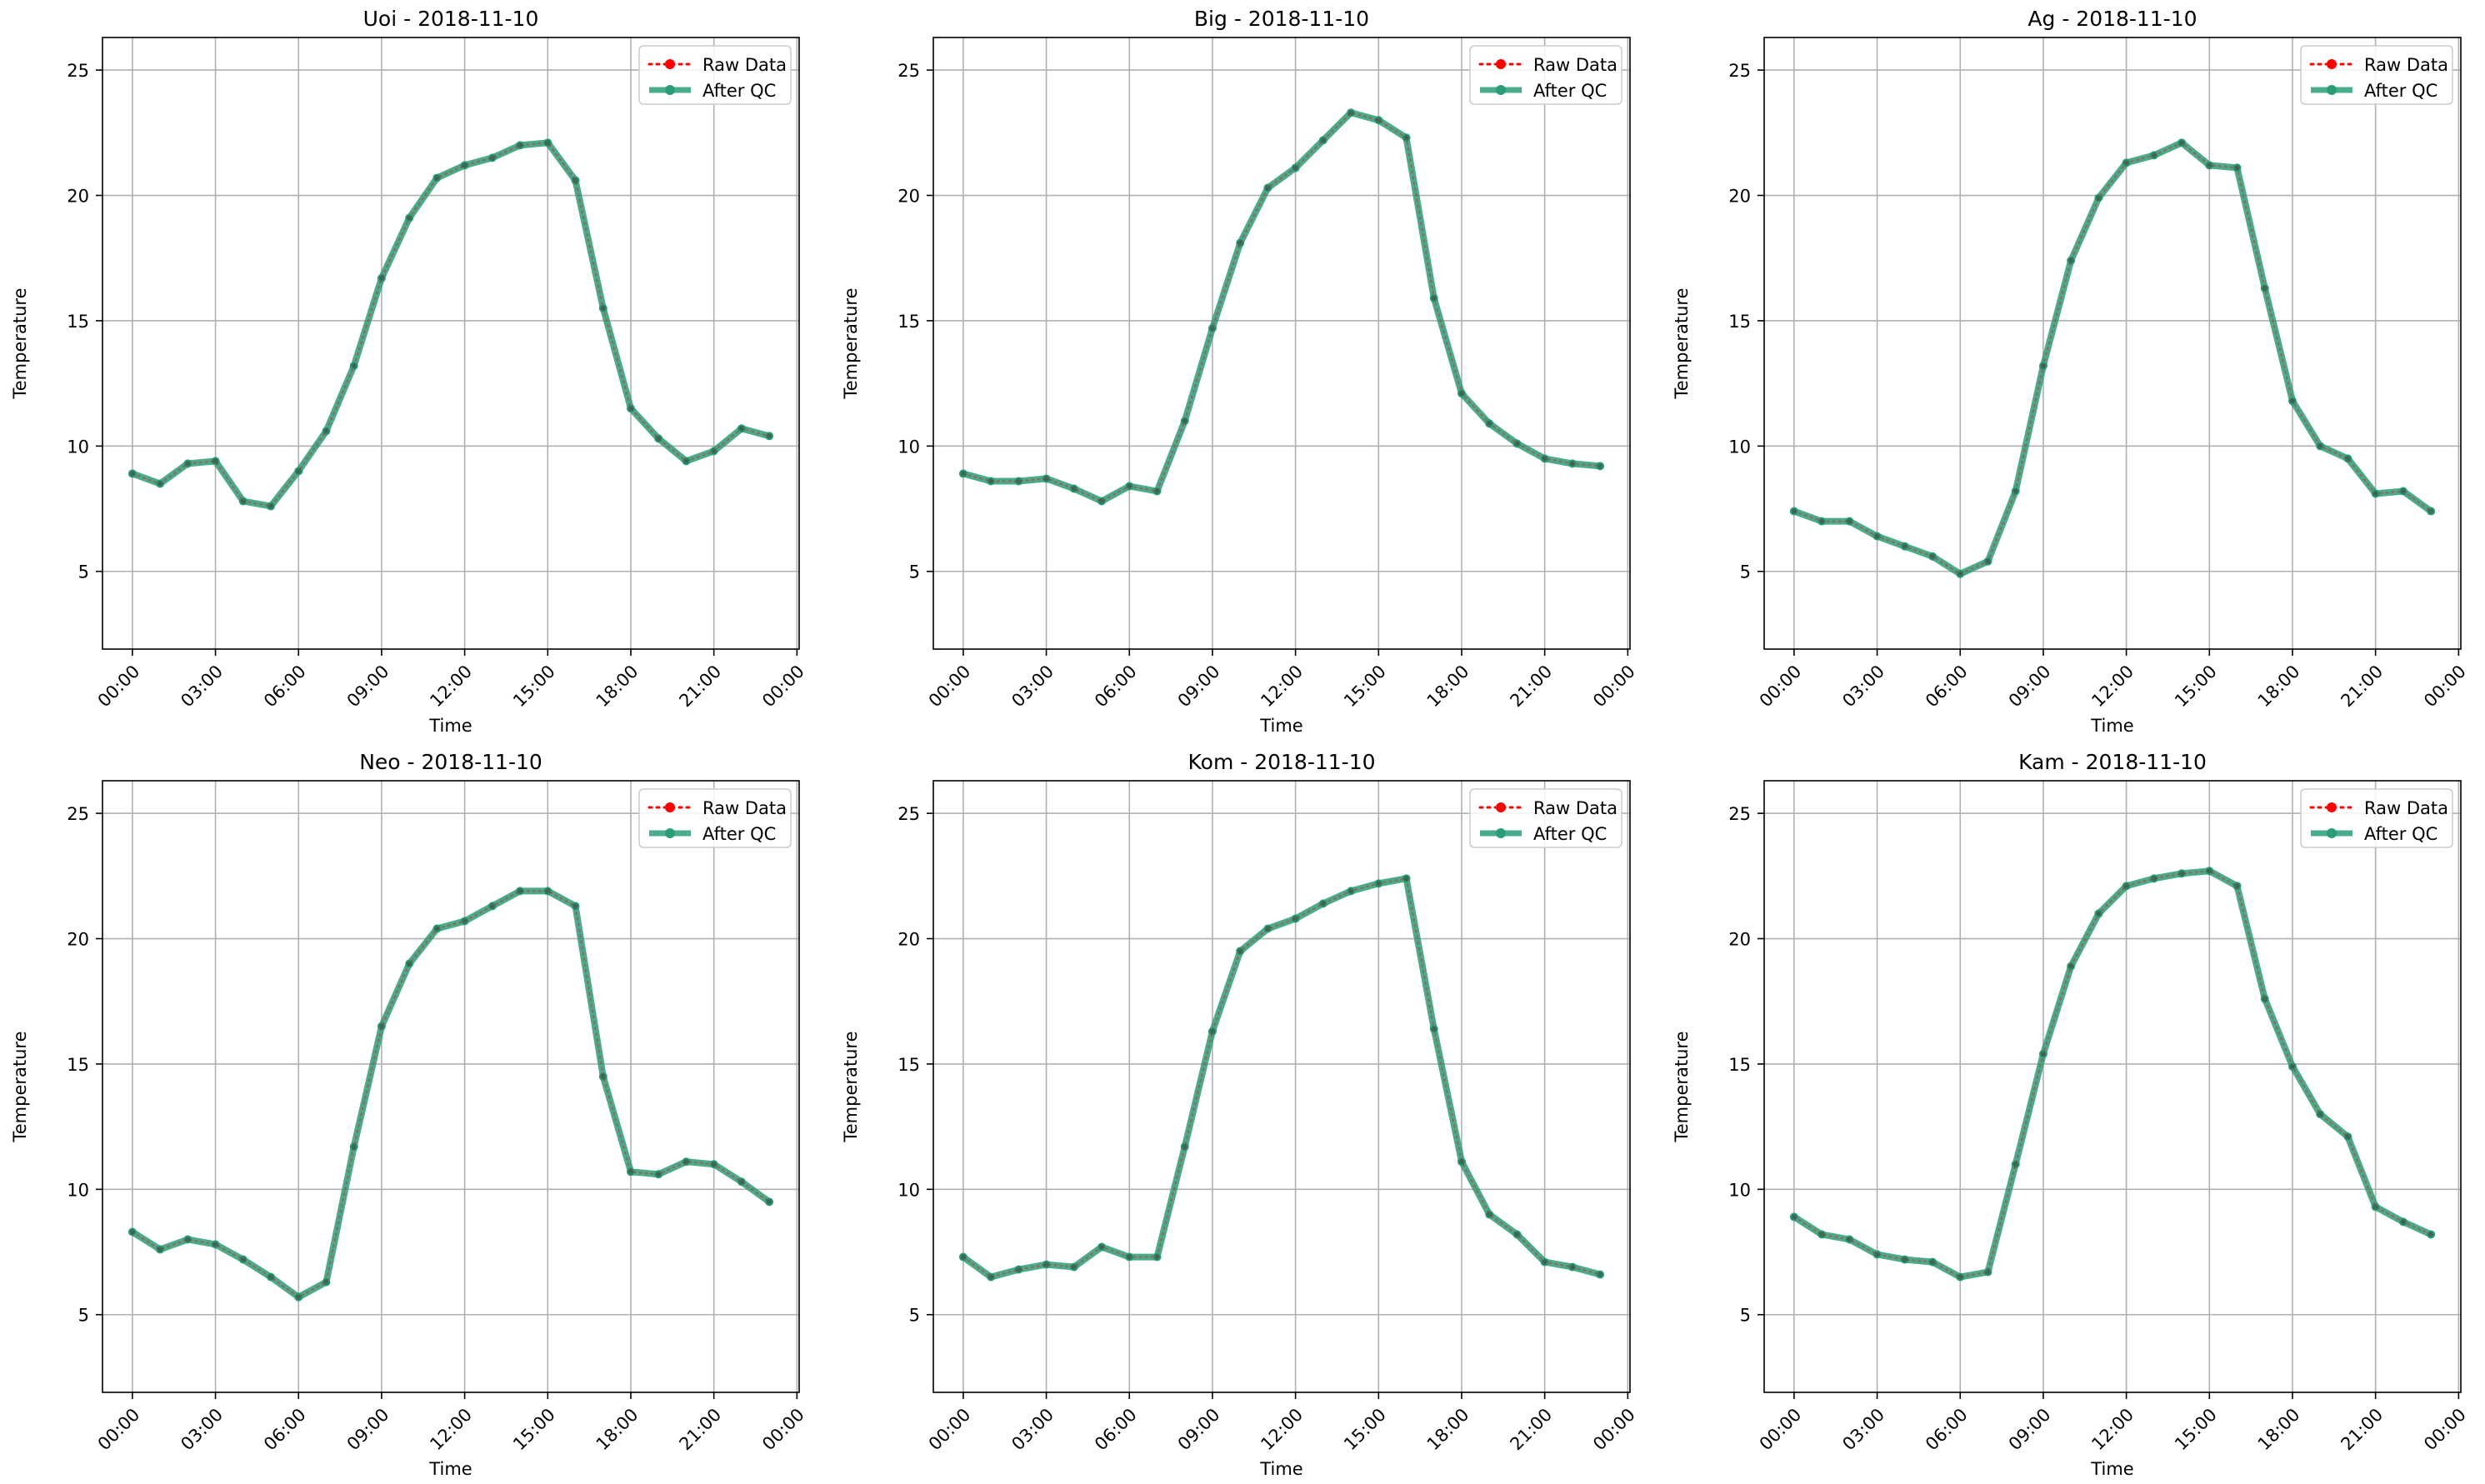 The width and height of the screenshot is (2485, 1484). Describe the element at coordinates (2112, 762) in the screenshot. I see `chart-title: Kam - 2018-11-10` at that location.